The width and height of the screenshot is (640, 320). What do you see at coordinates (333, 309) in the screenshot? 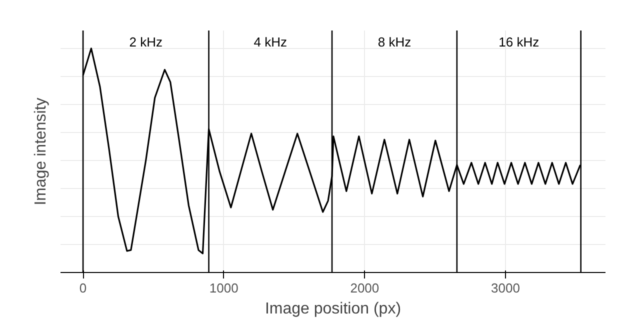
I see `x-axis-title: Image position (px)` at bounding box center [333, 309].